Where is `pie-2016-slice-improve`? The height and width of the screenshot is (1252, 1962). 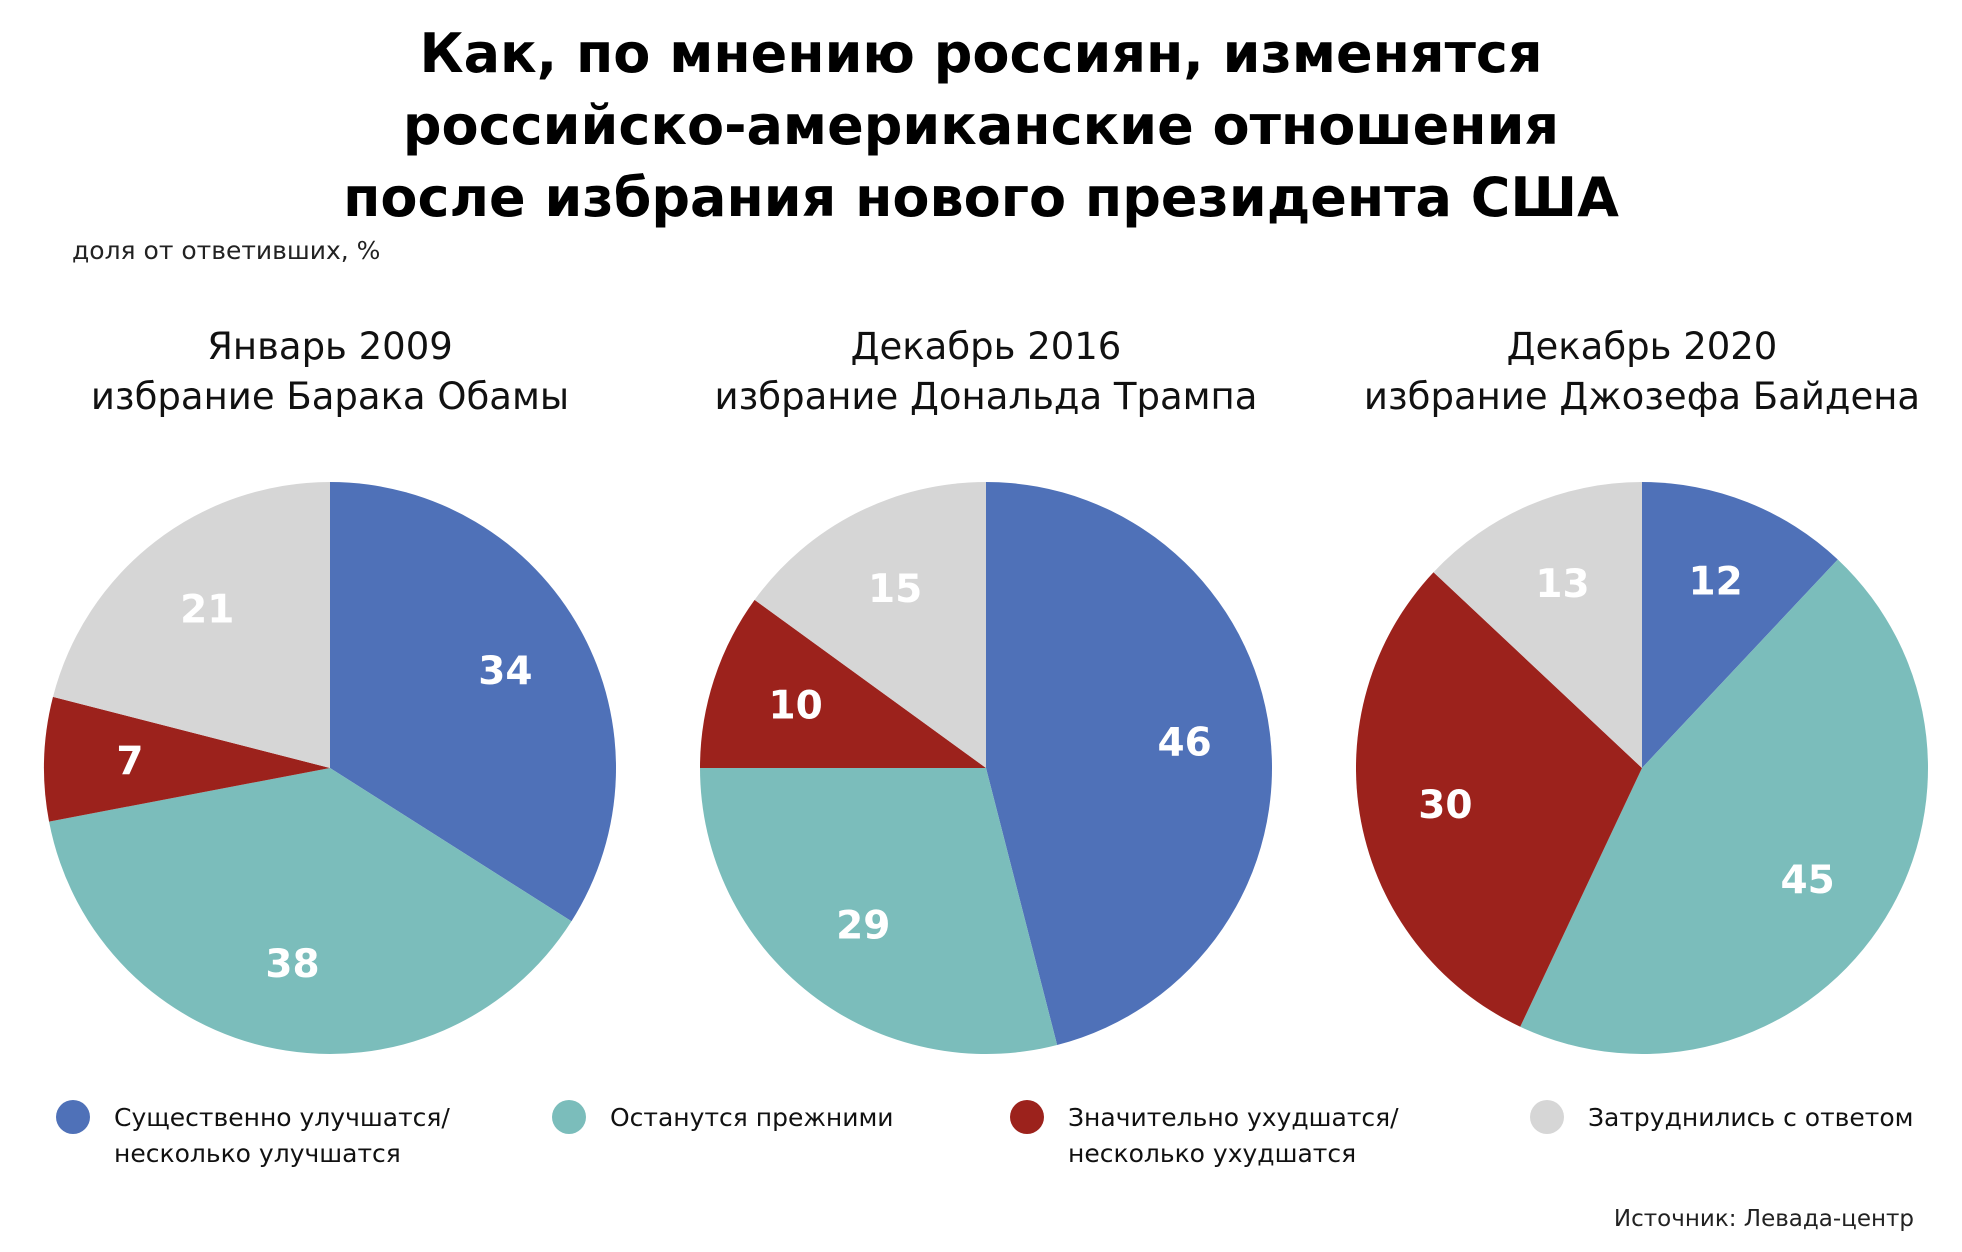 pie-2016-slice-improve is located at coordinates (1129, 764).